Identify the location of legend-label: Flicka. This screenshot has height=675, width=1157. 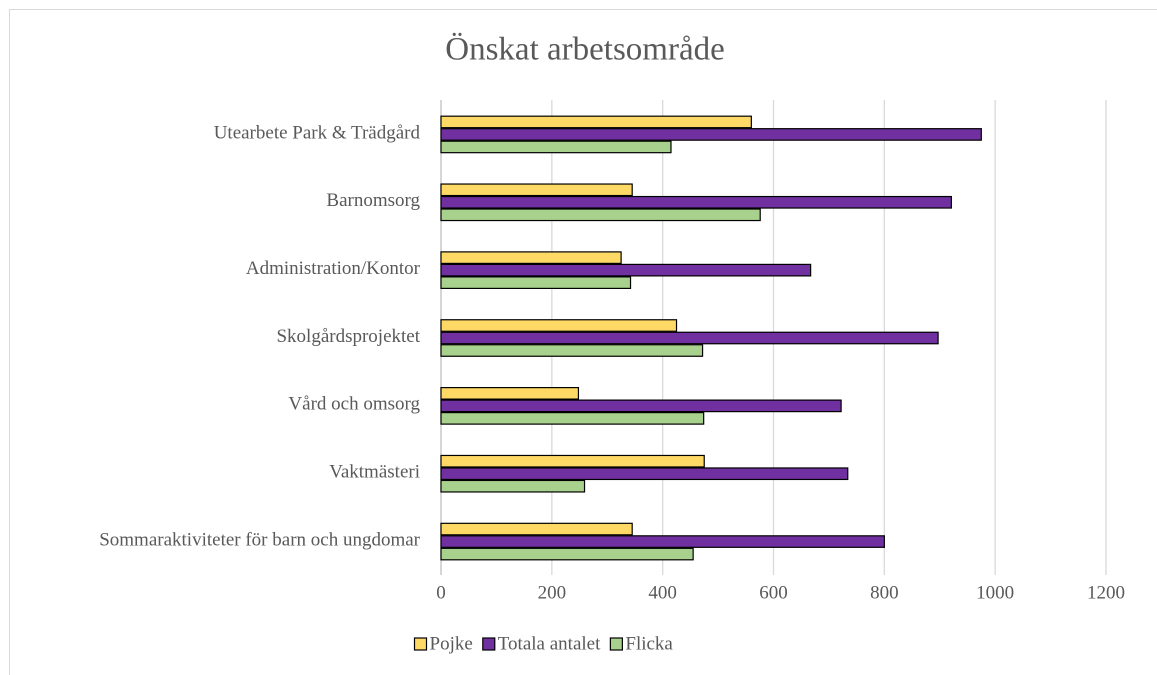
(649, 643).